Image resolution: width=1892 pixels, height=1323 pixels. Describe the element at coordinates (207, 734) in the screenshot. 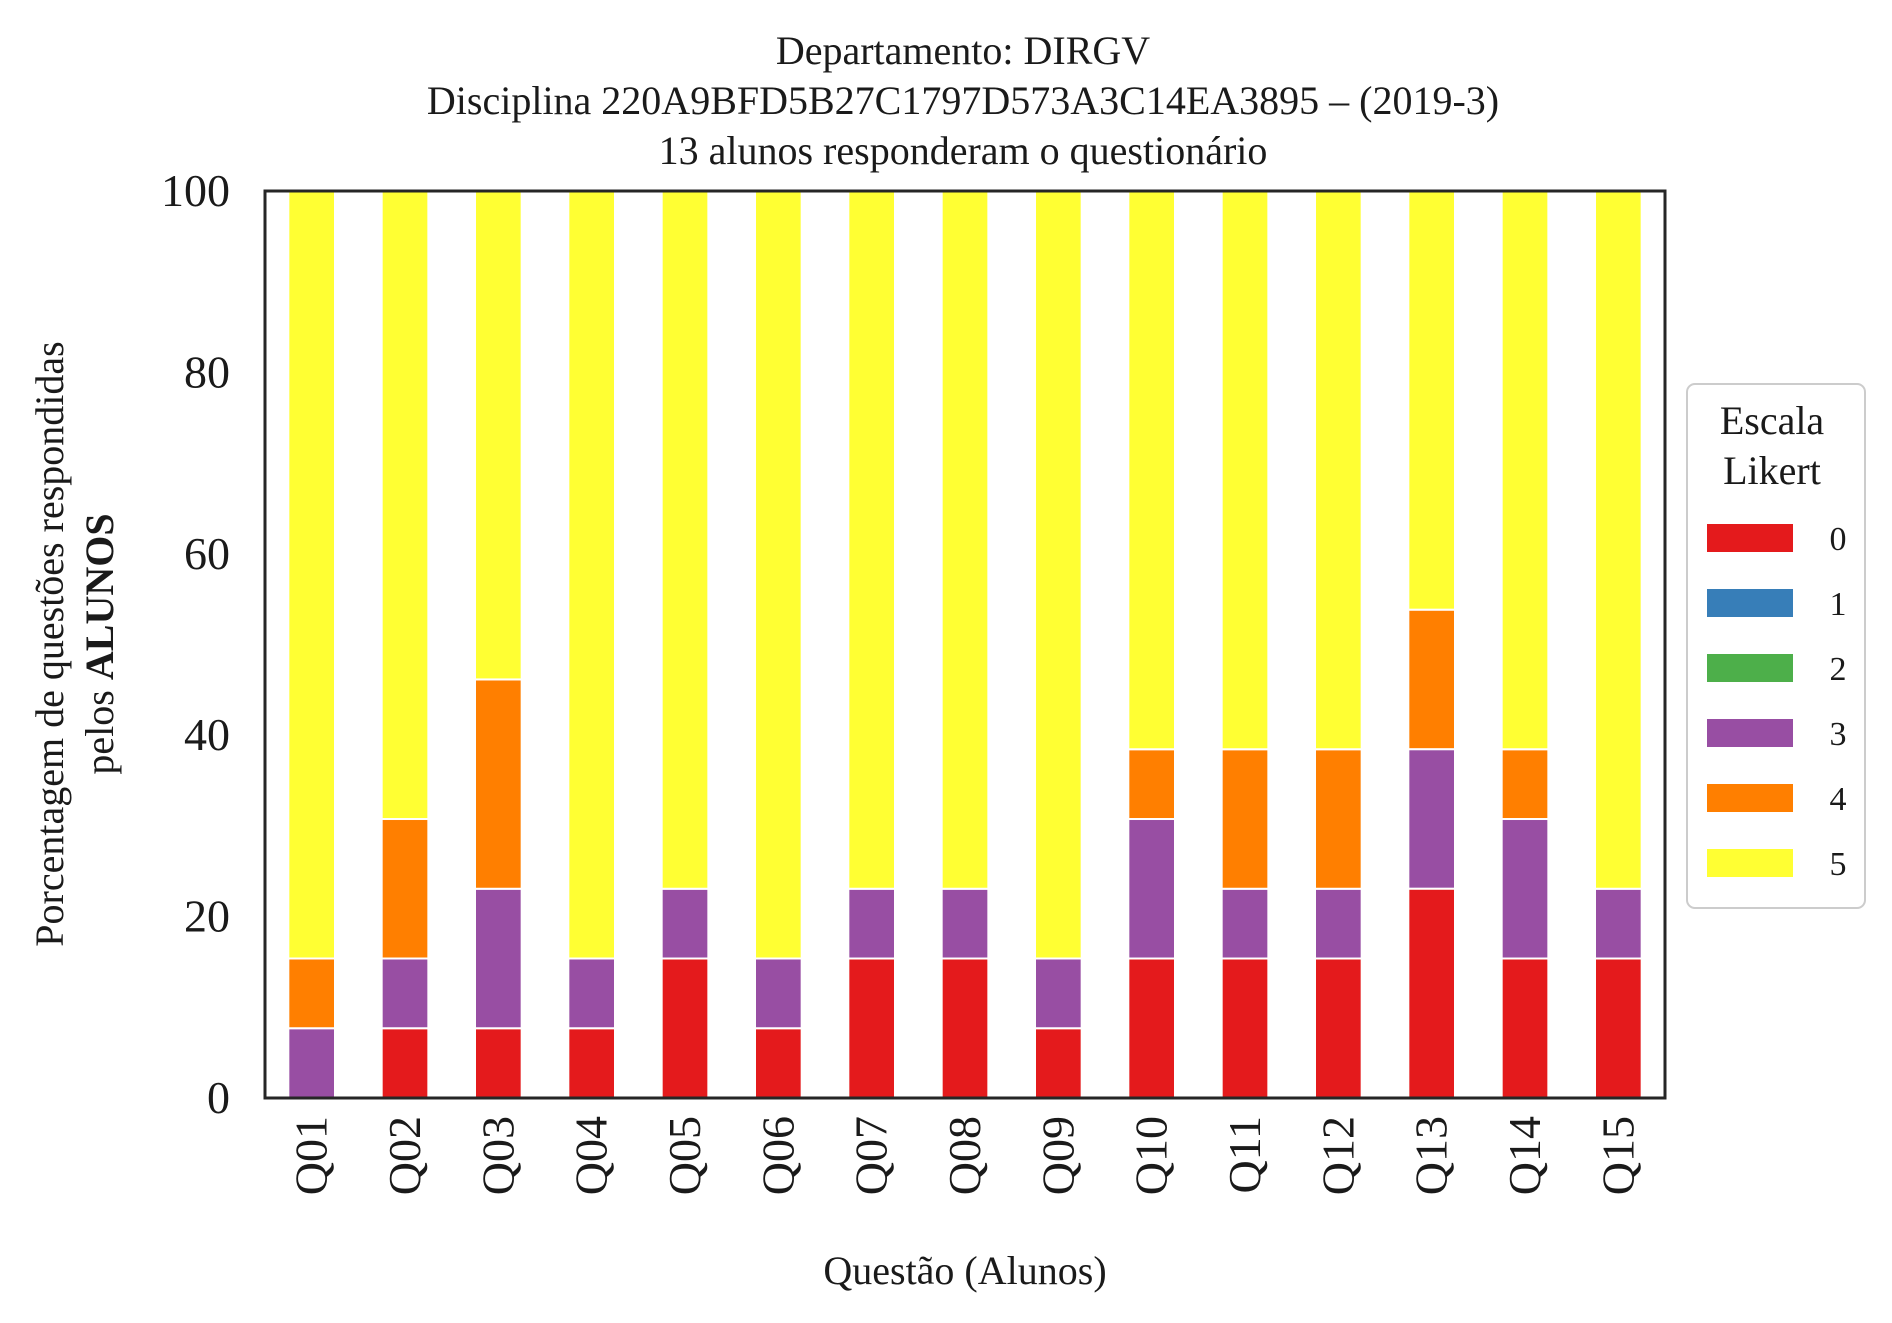

I see `y-tick-label: 40` at that location.